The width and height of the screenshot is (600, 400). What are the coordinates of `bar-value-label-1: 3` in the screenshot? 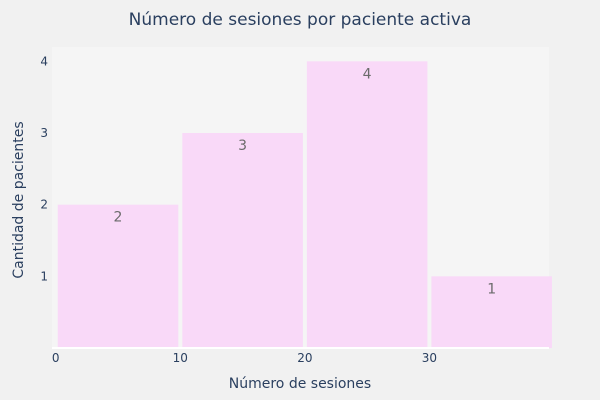 It's located at (242, 146).